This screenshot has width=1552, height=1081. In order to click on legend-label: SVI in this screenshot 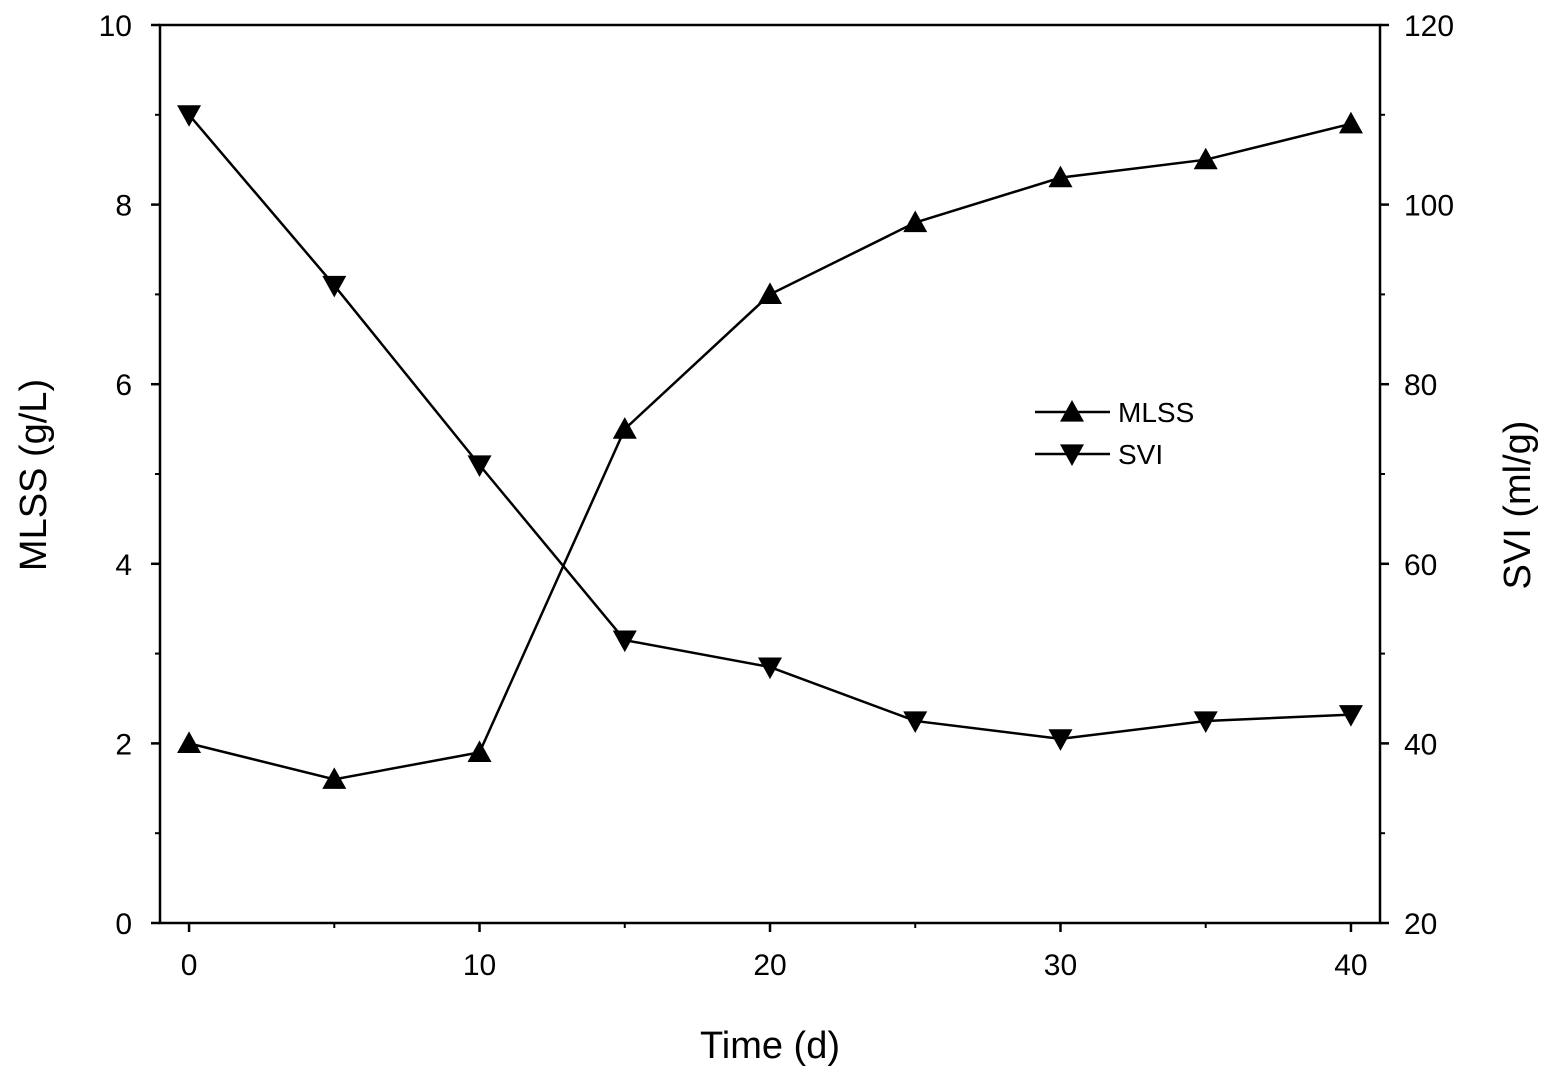, I will do `click(1140, 454)`.